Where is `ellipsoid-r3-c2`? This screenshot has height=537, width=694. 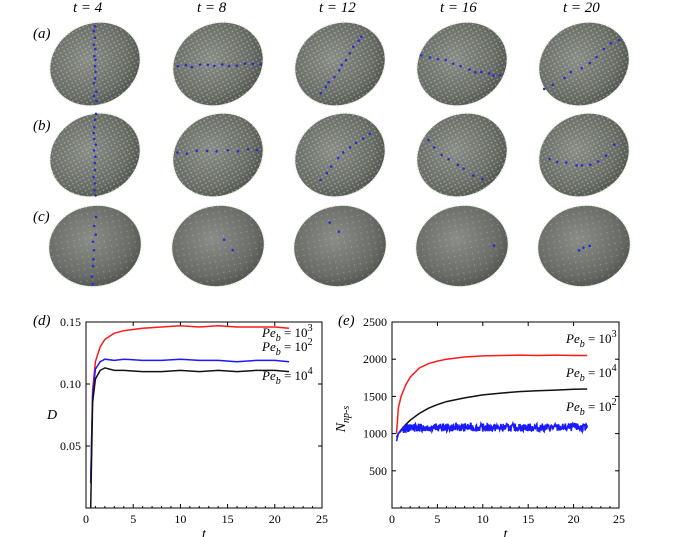 ellipsoid-r3-c2 is located at coordinates (218, 246).